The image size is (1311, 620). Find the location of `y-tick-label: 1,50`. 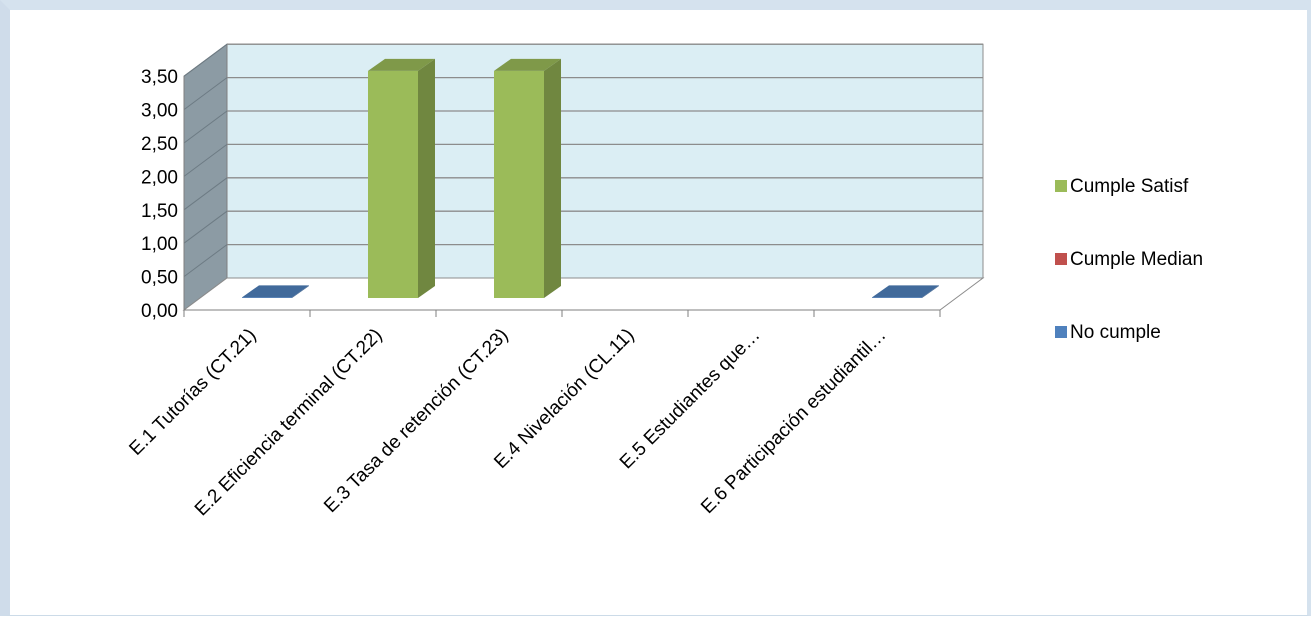

y-tick-label: 1,50 is located at coordinates (159, 211).